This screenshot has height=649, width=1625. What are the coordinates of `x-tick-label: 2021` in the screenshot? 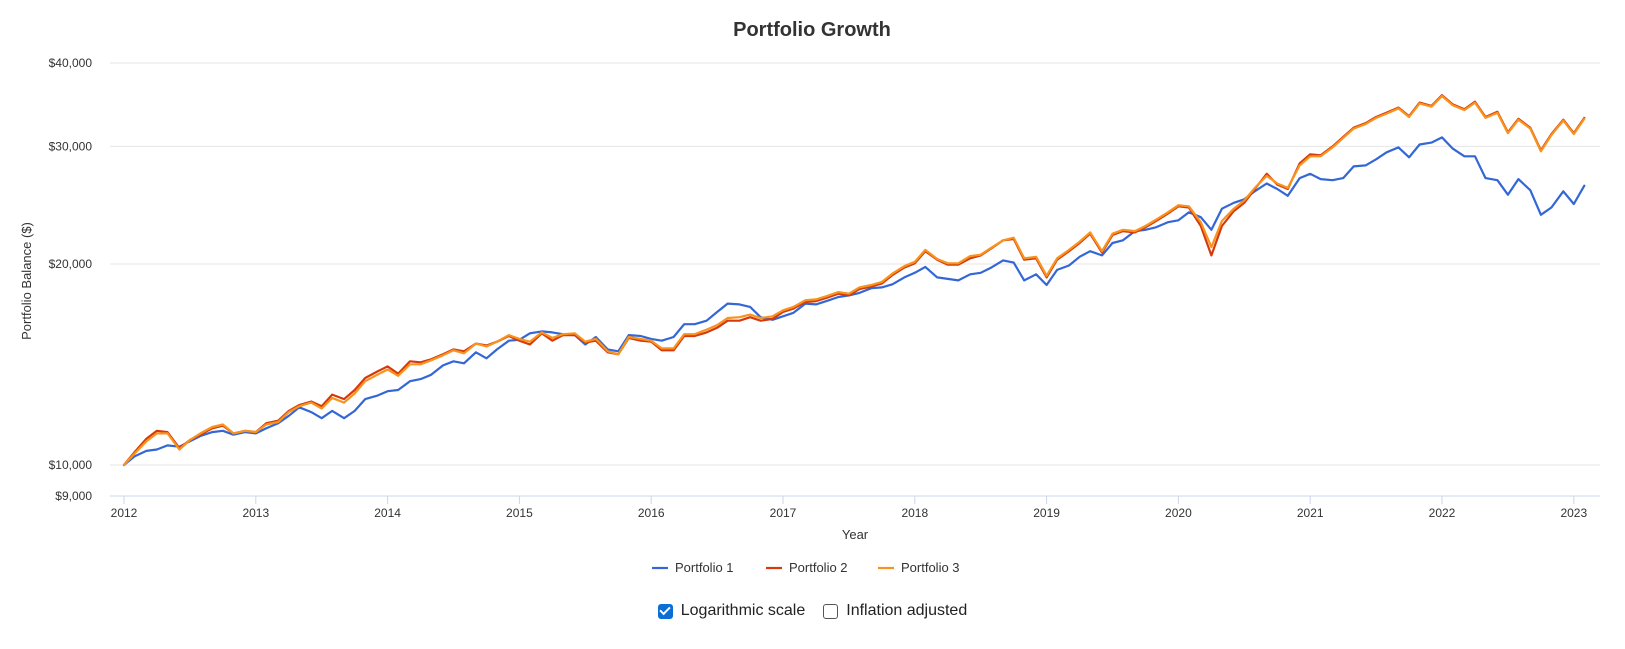 It's located at (1310, 513).